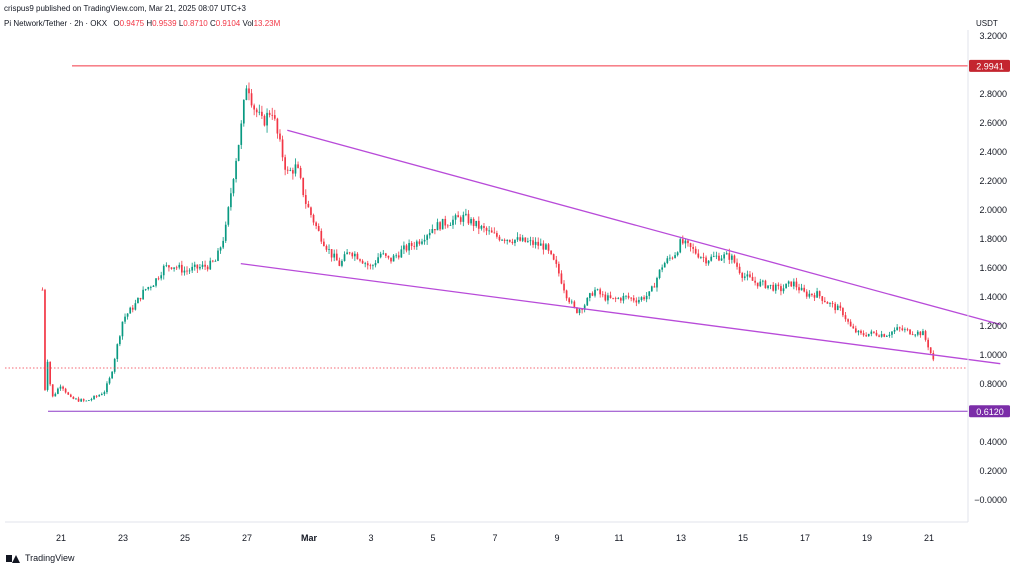  I want to click on tradingview-logo-icon, so click(13, 558).